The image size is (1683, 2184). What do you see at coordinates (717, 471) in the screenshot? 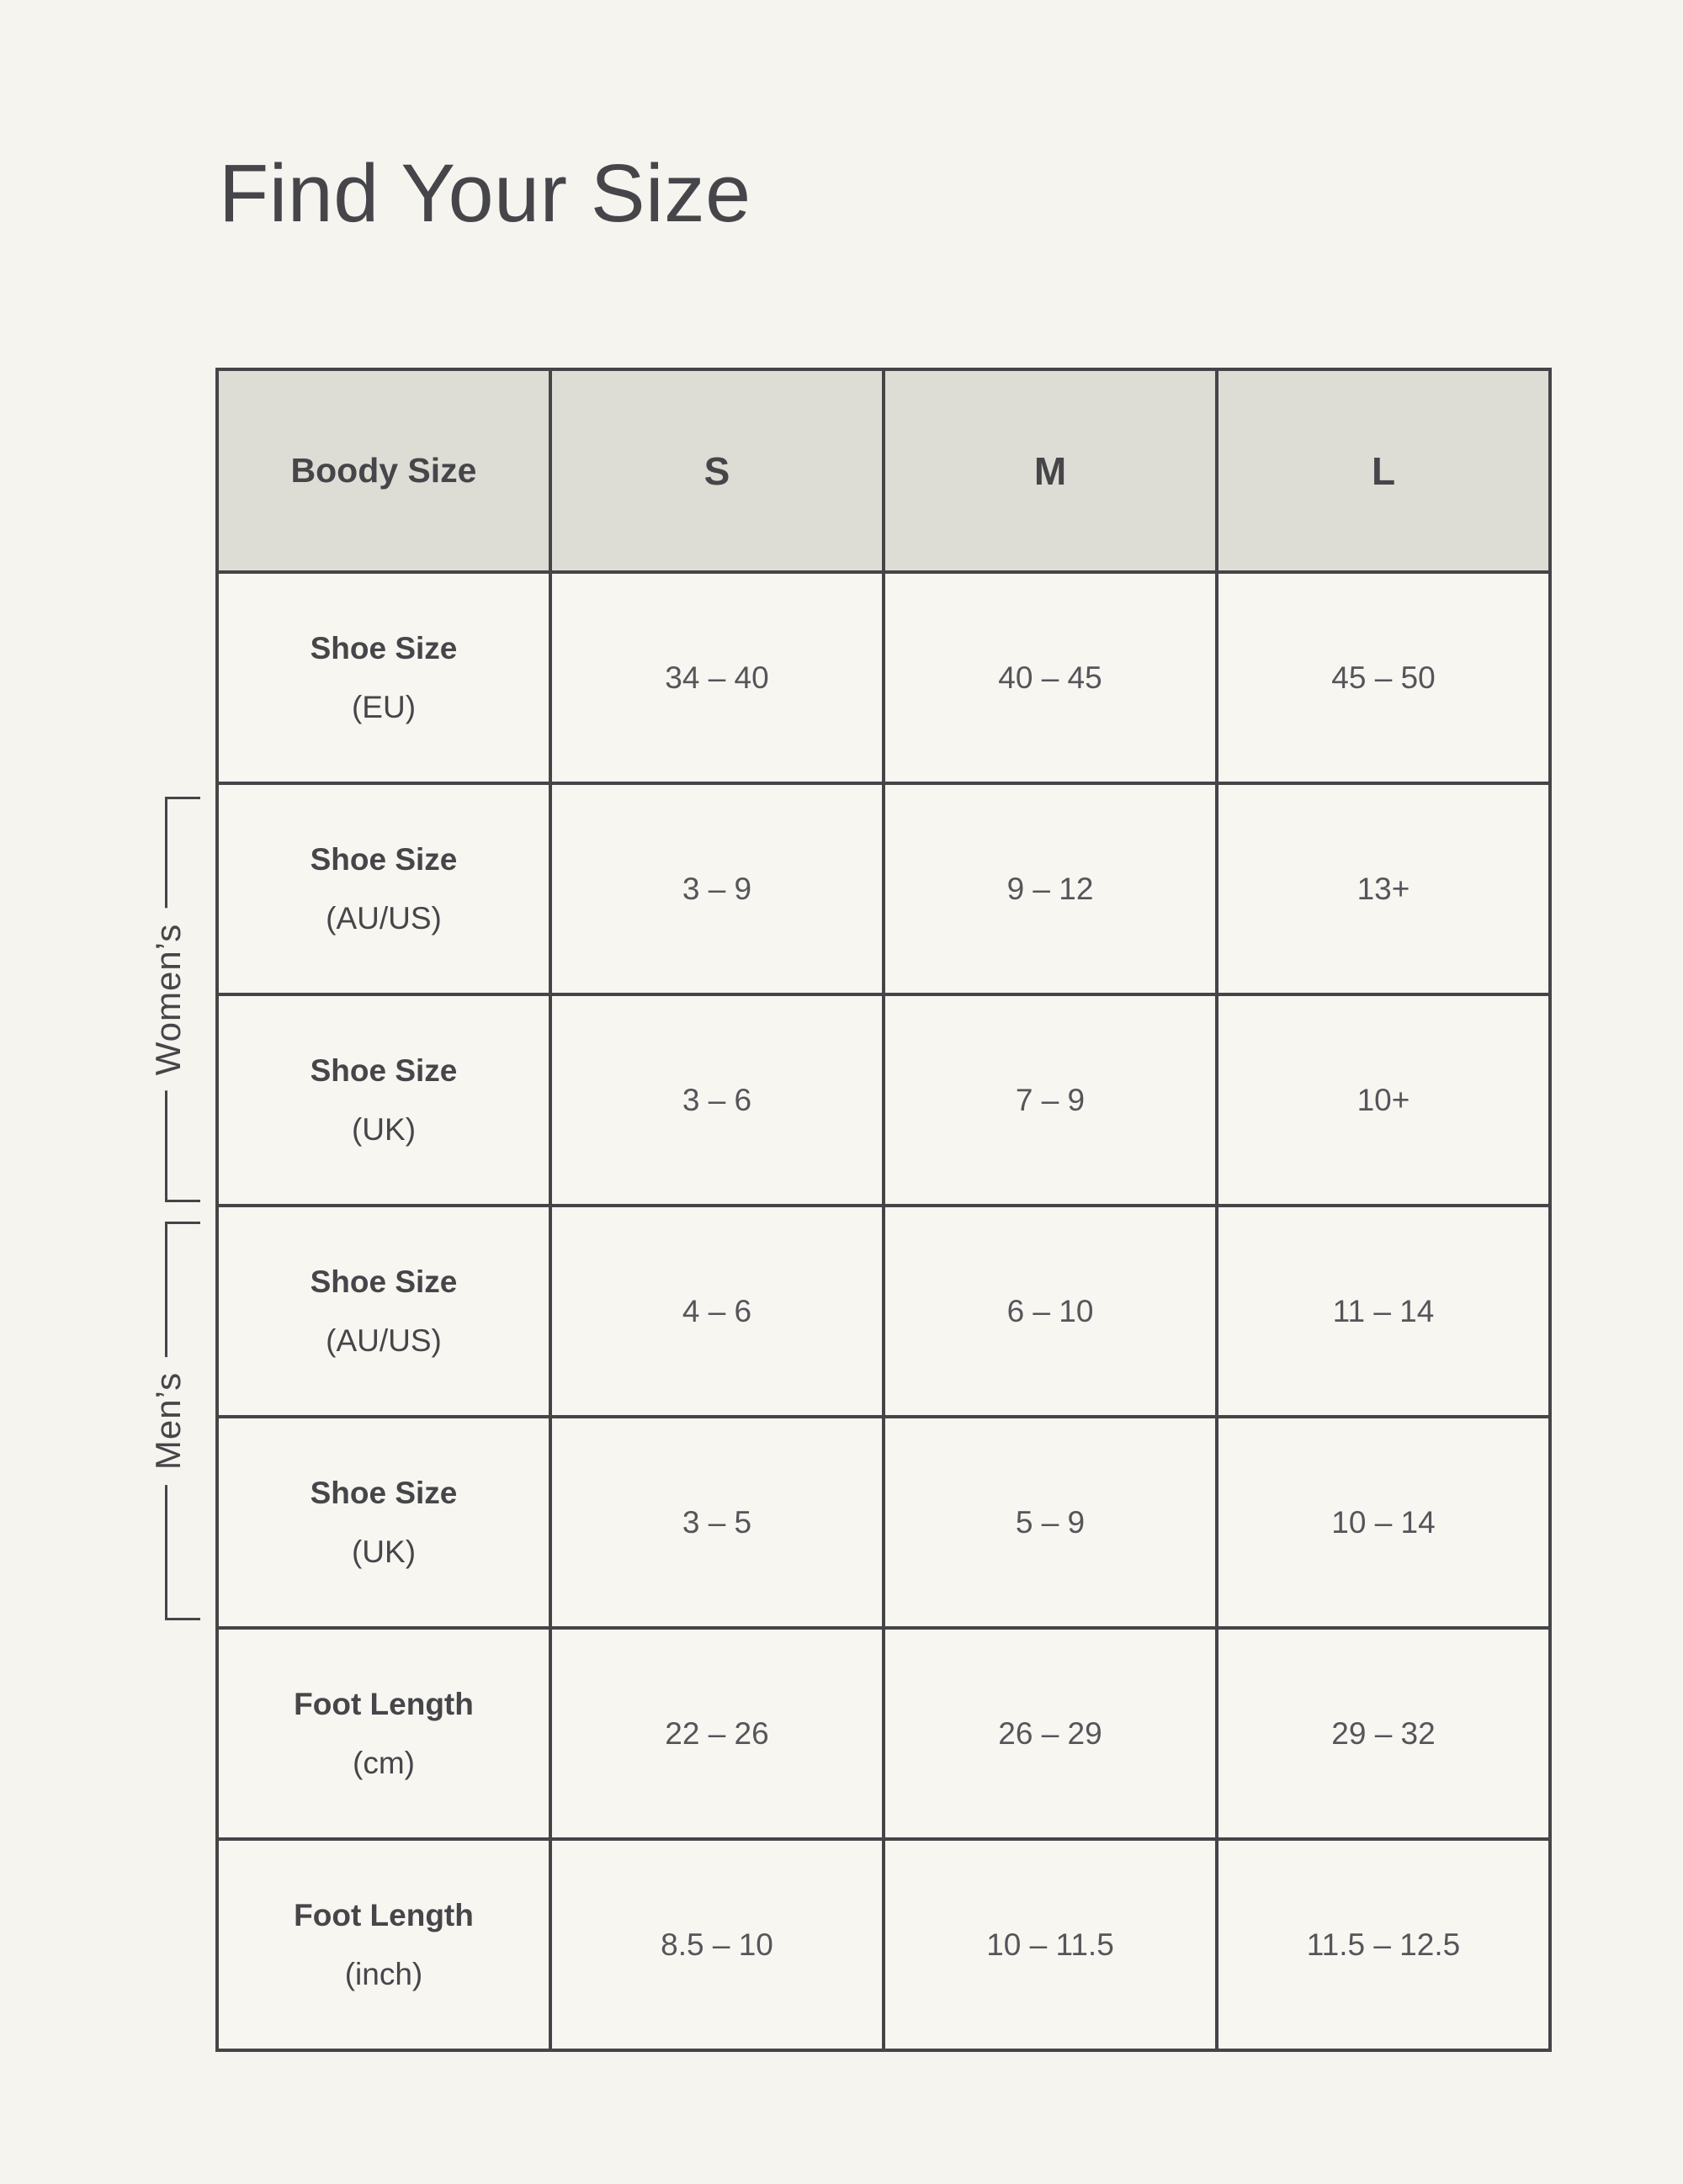
I see `column-header-s: S` at bounding box center [717, 471].